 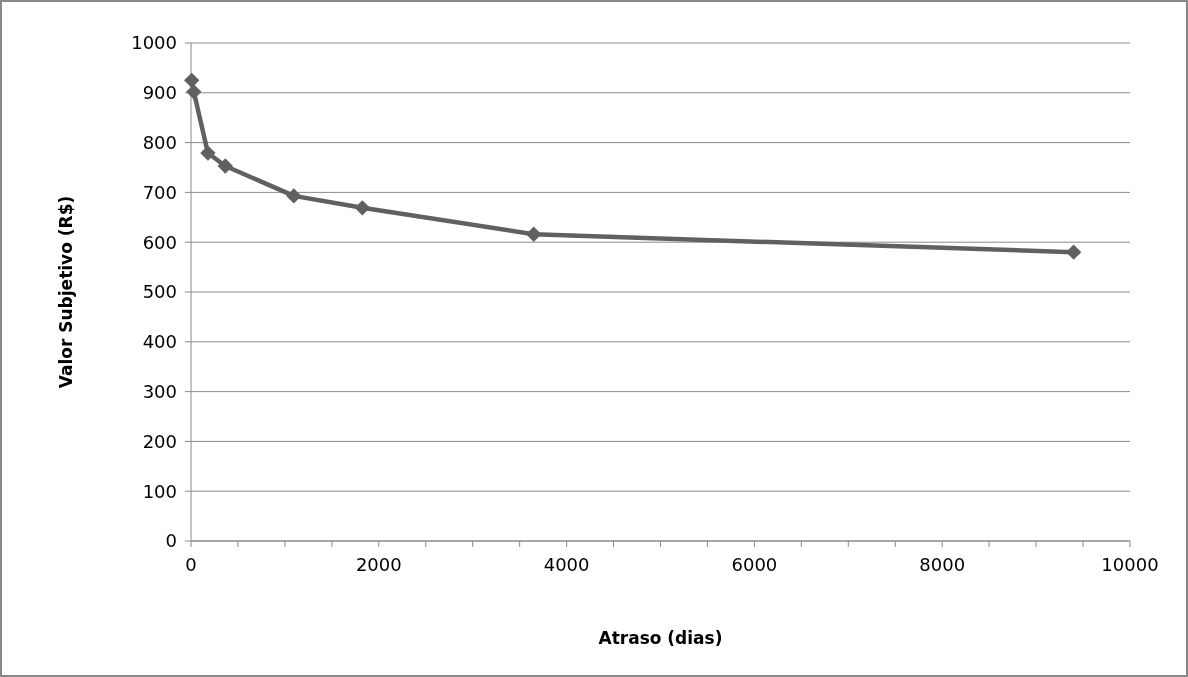 What do you see at coordinates (159, 491) in the screenshot?
I see `y-tick-label: 100` at bounding box center [159, 491].